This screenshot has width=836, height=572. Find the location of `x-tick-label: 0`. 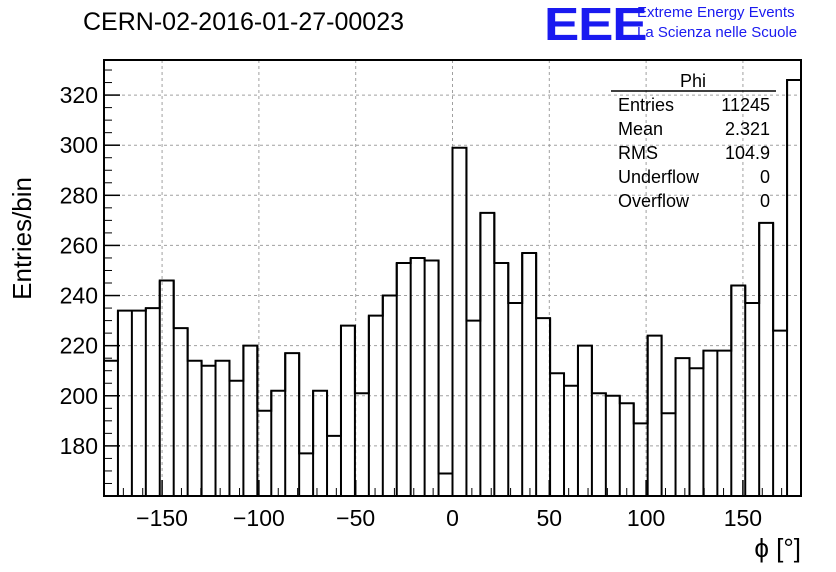

x-tick-label: 0 is located at coordinates (452, 518).